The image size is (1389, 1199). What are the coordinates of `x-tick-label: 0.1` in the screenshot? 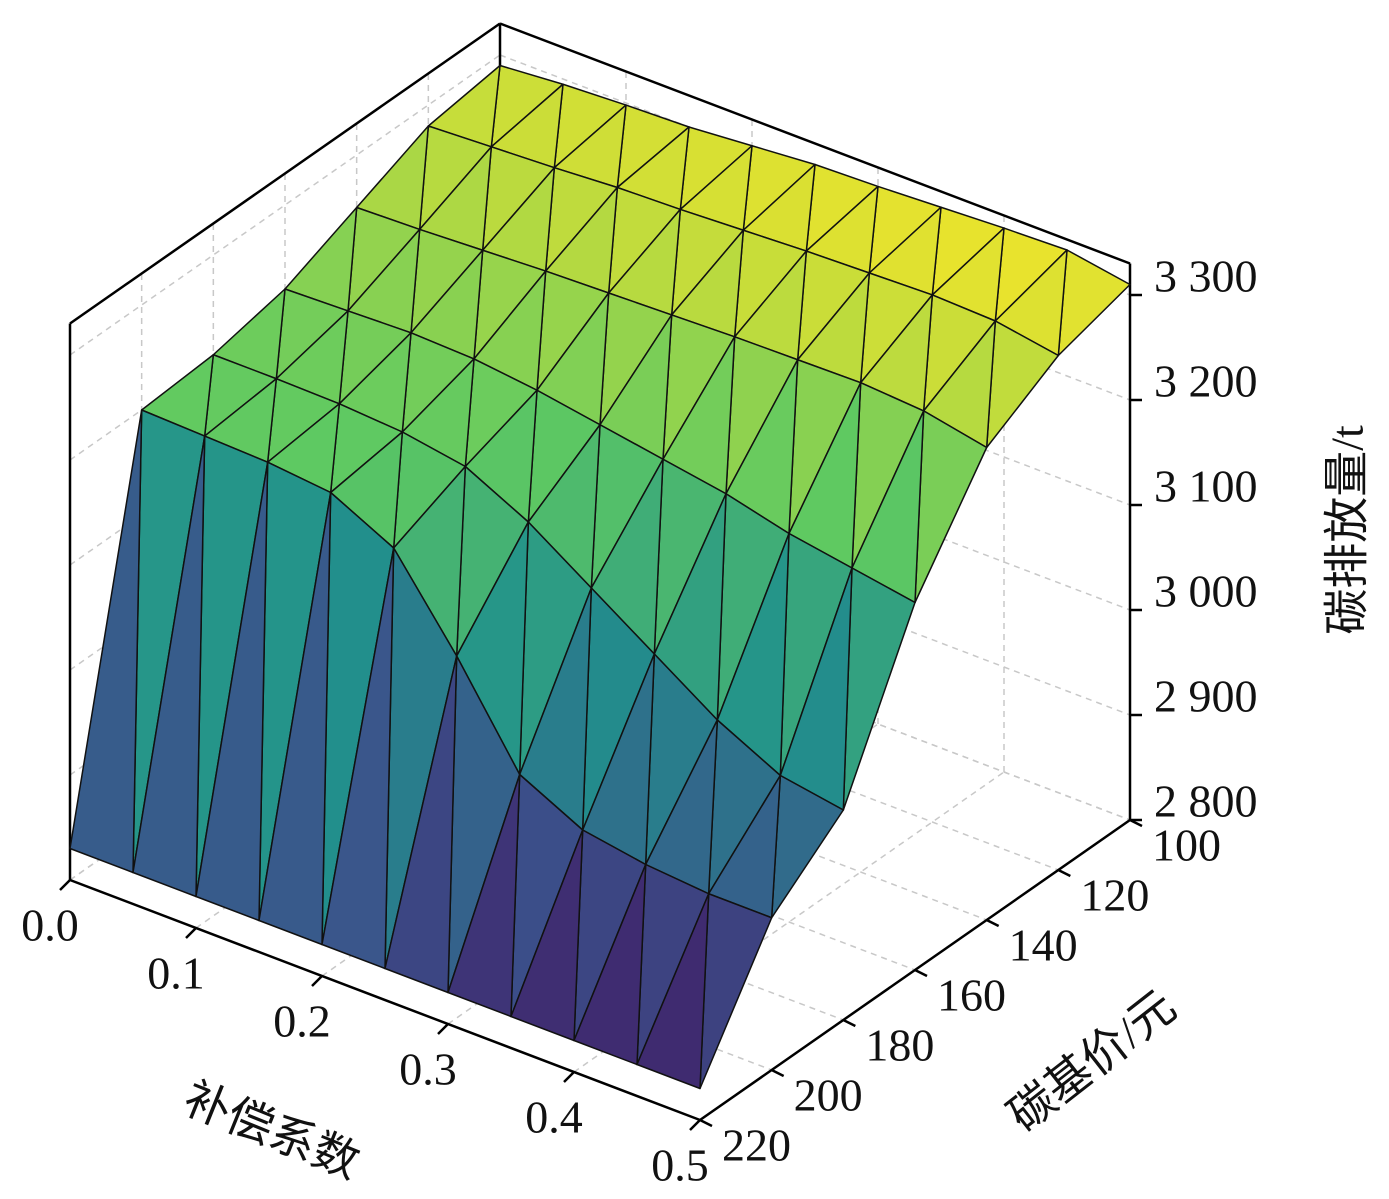 It's located at (176, 973).